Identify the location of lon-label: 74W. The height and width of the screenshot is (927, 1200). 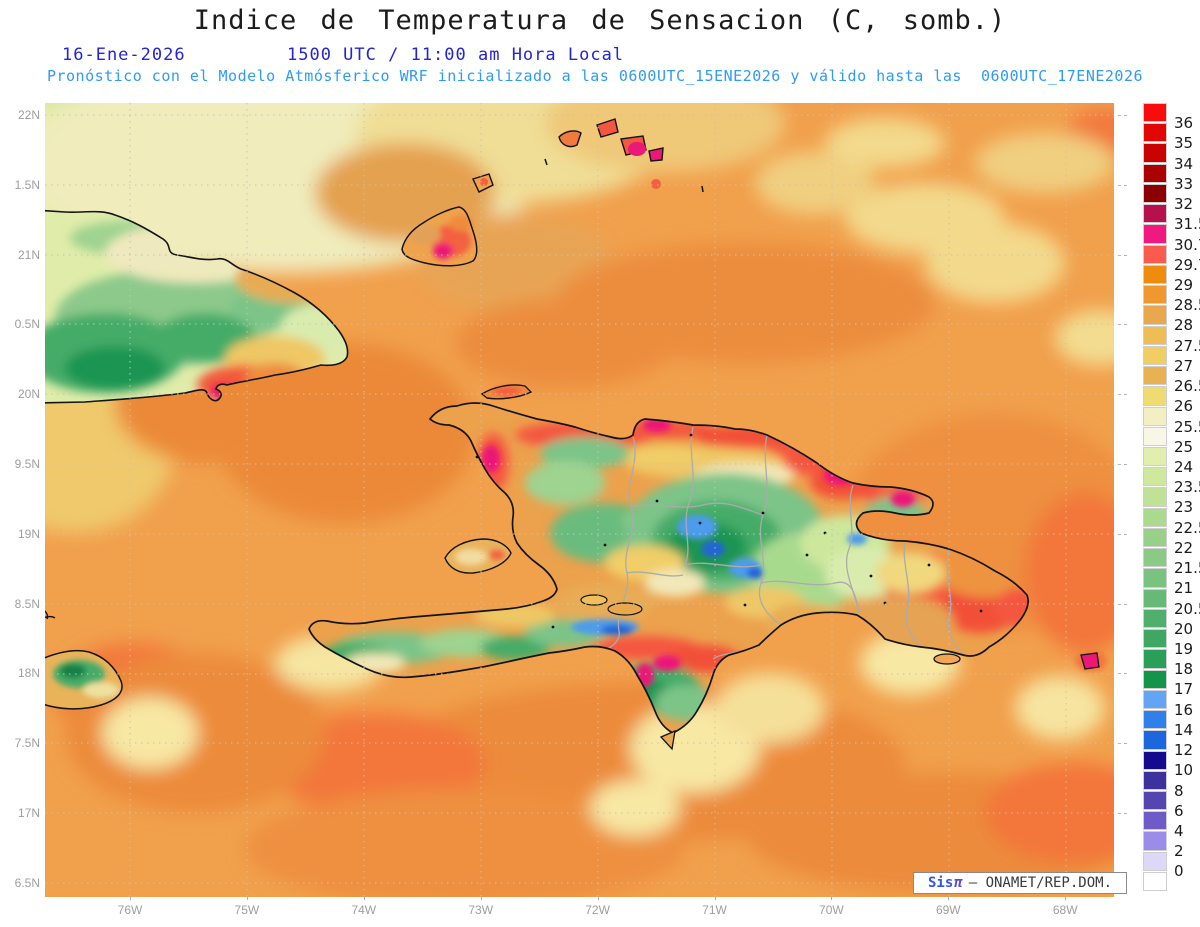
(364, 910).